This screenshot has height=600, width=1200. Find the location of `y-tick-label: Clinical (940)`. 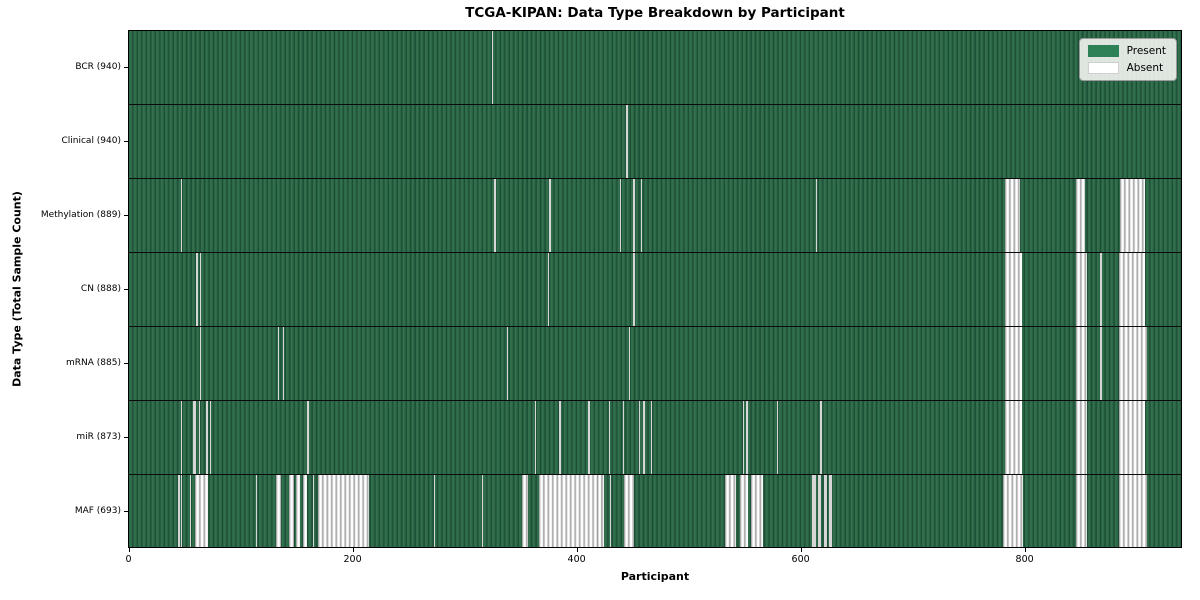

y-tick-label: Clinical (940) is located at coordinates (91, 141).